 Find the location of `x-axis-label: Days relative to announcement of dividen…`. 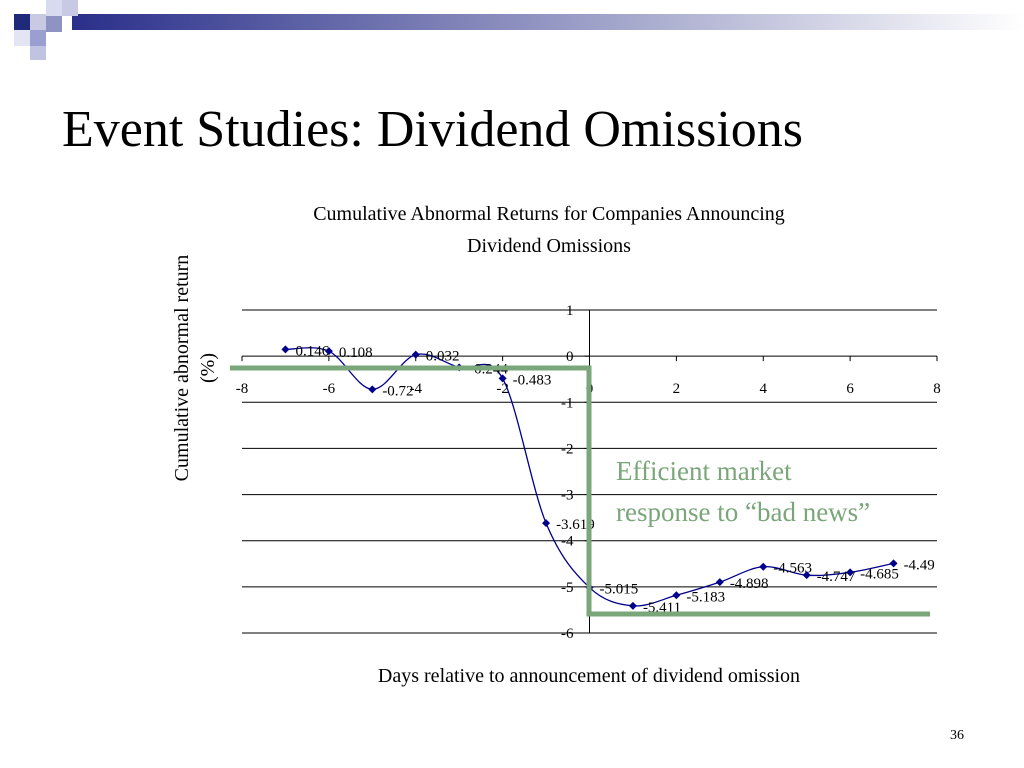

x-axis-label: Days relative to announcement of dividen… is located at coordinates (589, 676).